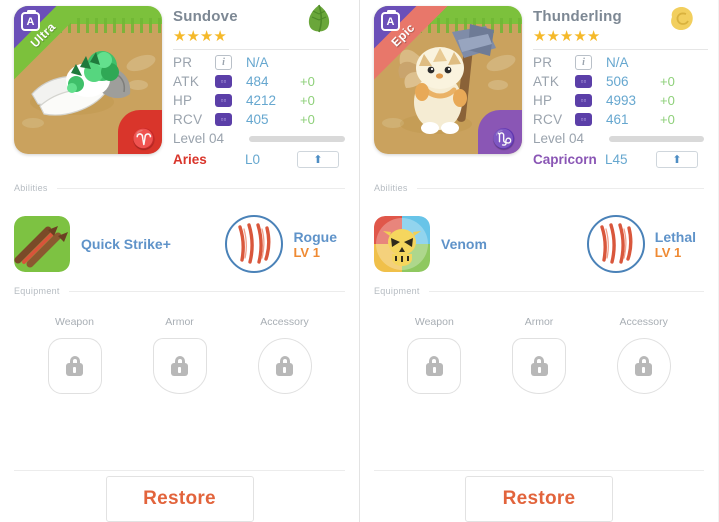  What do you see at coordinates (319, 18) in the screenshot?
I see `leaf-icon` at bounding box center [319, 18].